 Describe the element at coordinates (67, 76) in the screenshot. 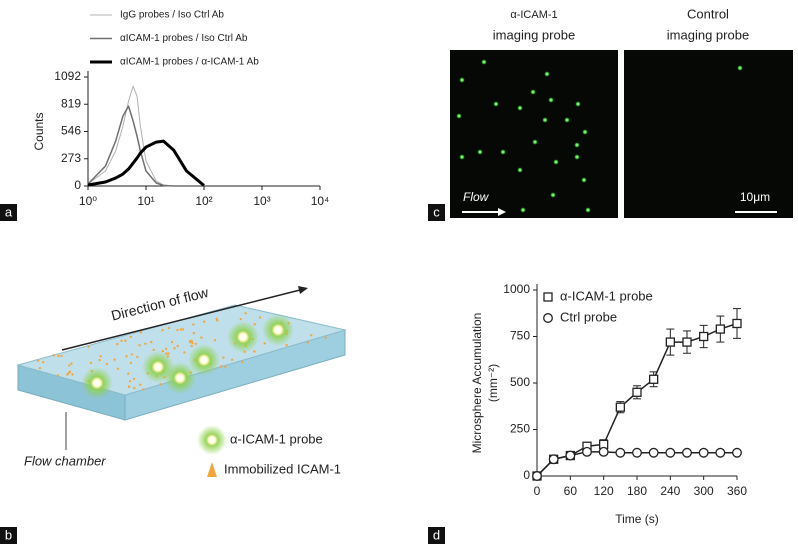

I see `y-tick-label: 1092` at that location.